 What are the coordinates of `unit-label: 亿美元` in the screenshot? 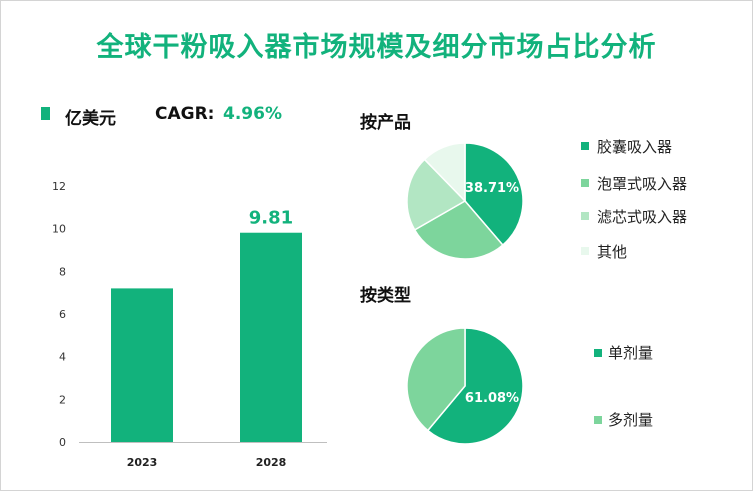 It's located at (90, 119).